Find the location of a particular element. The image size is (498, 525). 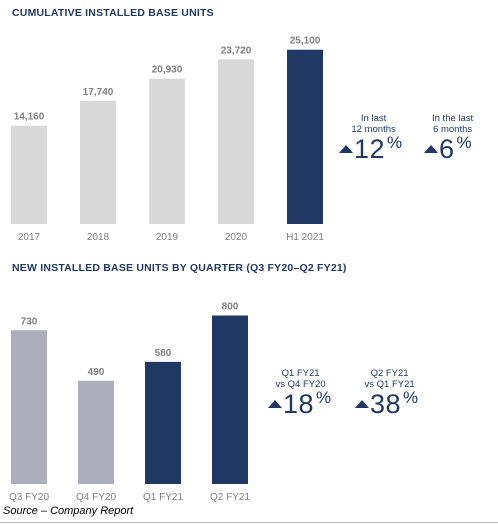

stat-q2-vs-q1-label-line2: vs Q1 FY21 is located at coordinates (389, 384).